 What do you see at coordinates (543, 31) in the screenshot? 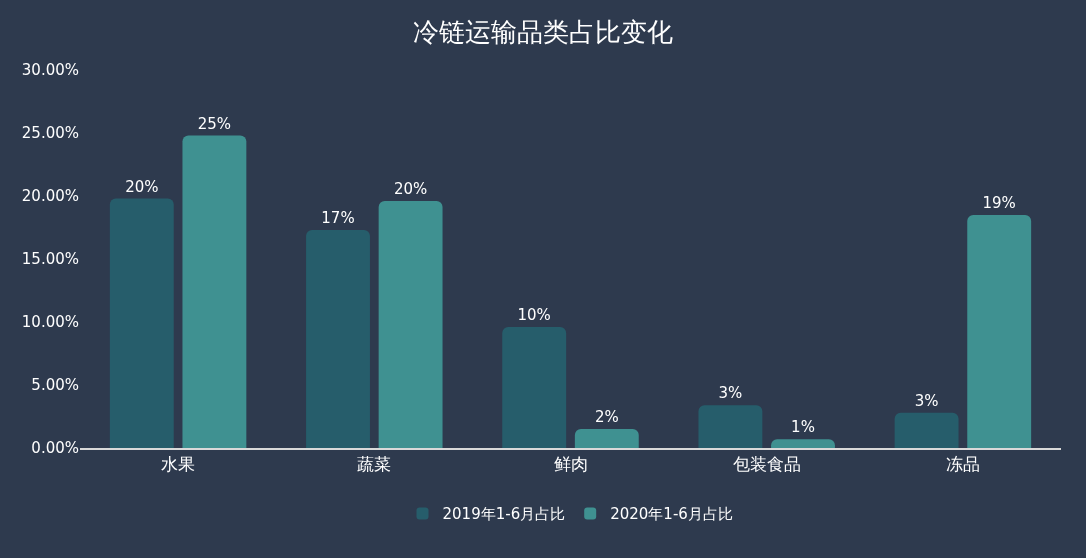
I see `chart-title: 冷链运输品类占比变化` at bounding box center [543, 31].